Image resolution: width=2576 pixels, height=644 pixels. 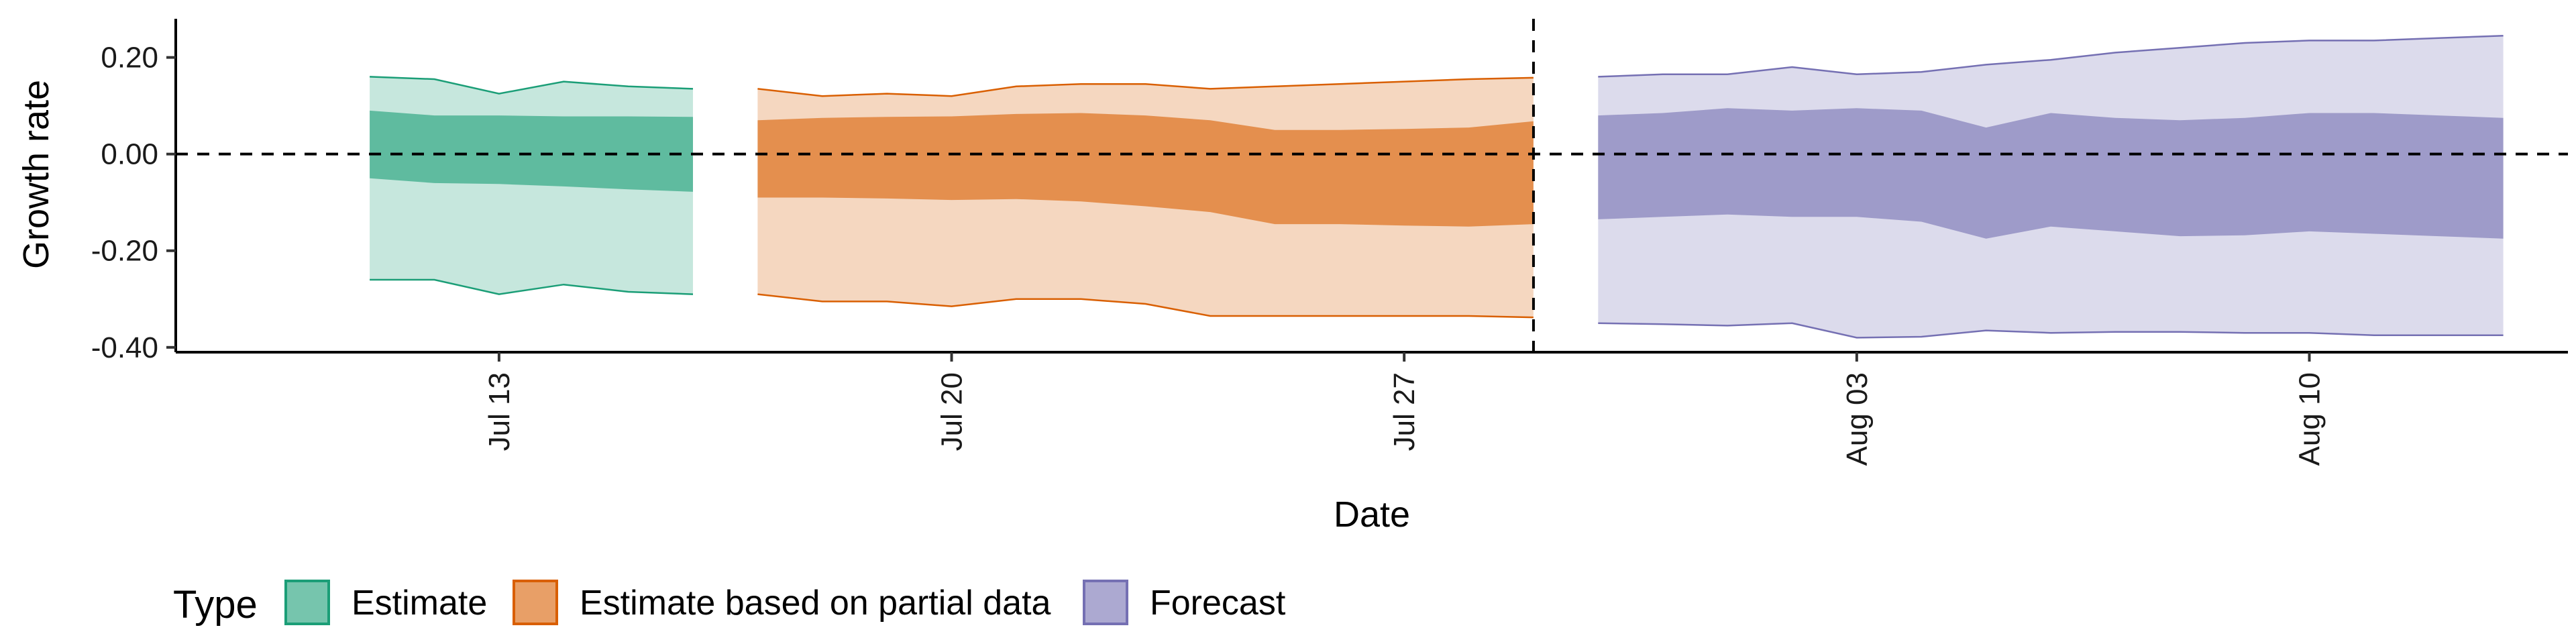 What do you see at coordinates (2051, 330) in the screenshot?
I see `outline-lower-forecast` at bounding box center [2051, 330].